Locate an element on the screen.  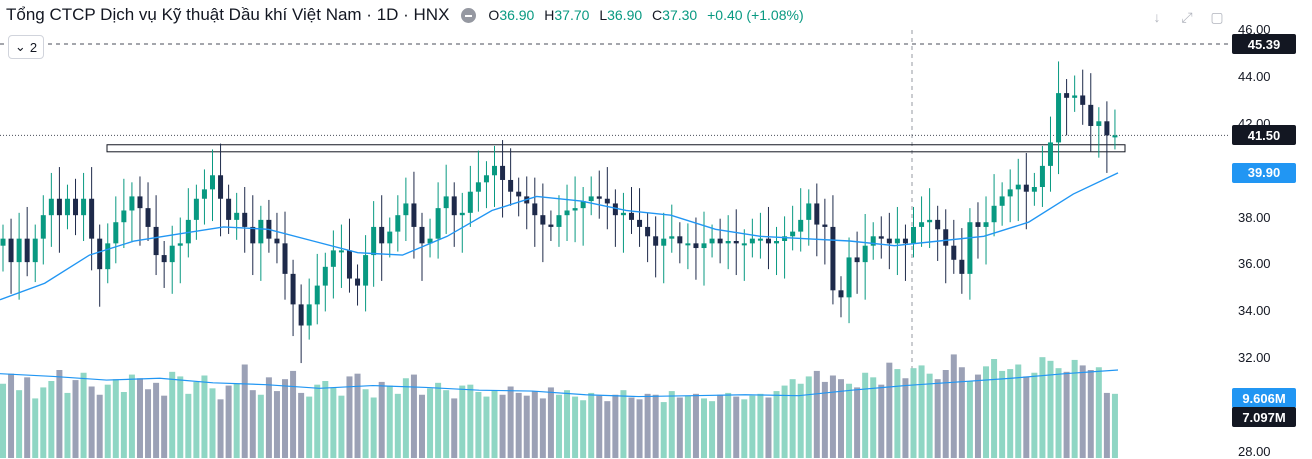
open-key: O is located at coordinates (494, 15).